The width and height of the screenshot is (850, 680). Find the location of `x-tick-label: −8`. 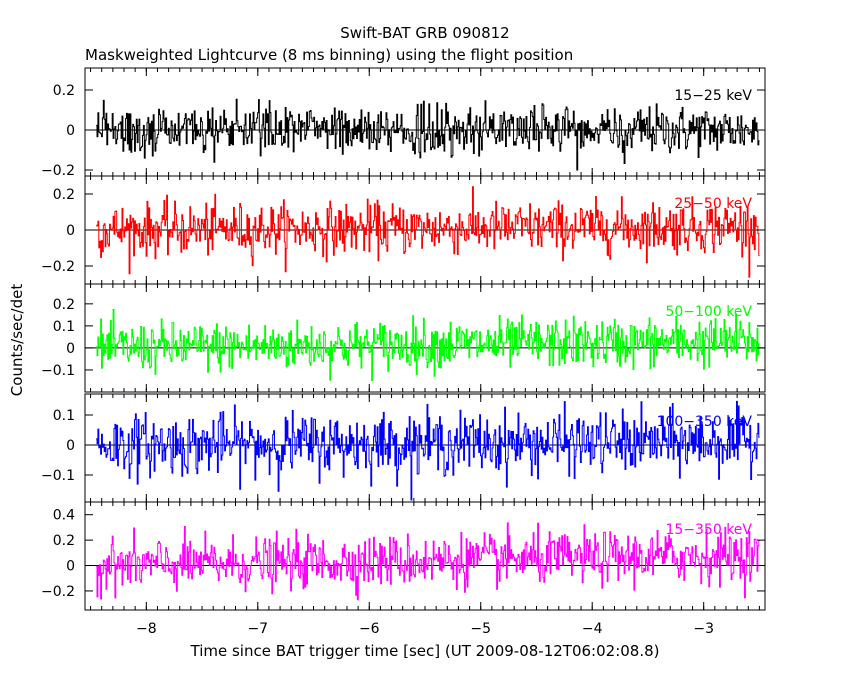

x-tick-label: −8 is located at coordinates (146, 629).